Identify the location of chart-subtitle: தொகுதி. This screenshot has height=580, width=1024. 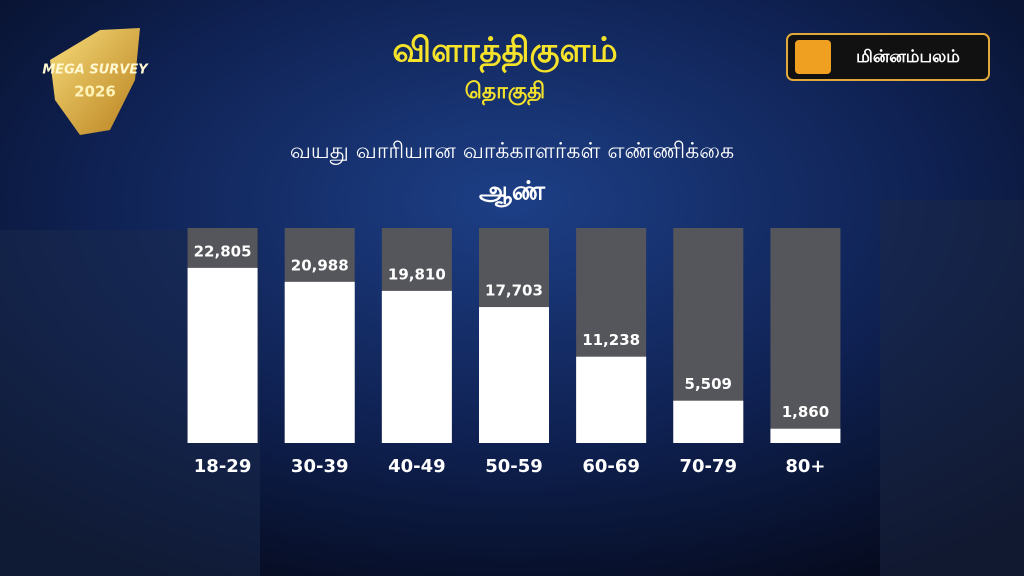
(505, 92).